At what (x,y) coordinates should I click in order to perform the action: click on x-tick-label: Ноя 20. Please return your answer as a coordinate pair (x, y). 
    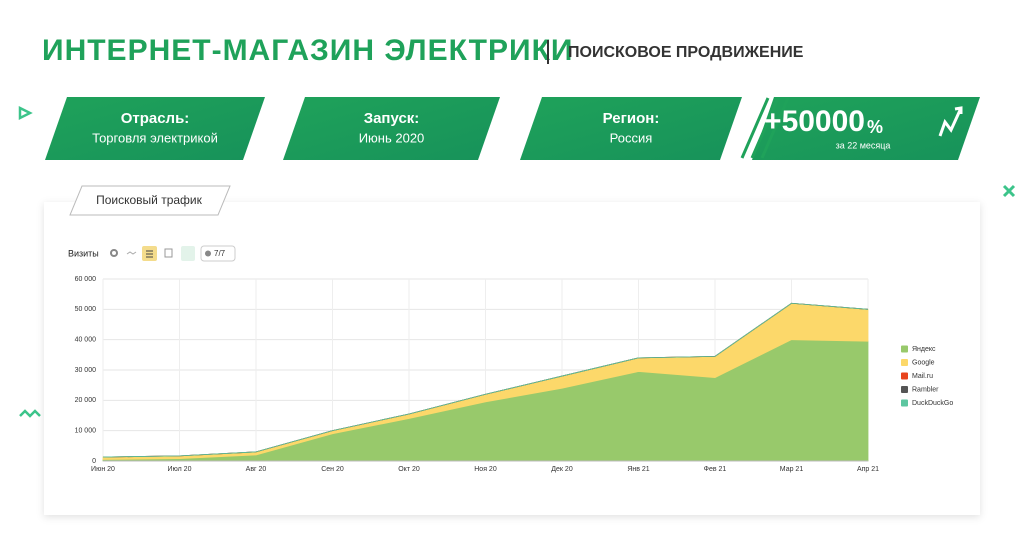
    Looking at the image, I should click on (485, 469).